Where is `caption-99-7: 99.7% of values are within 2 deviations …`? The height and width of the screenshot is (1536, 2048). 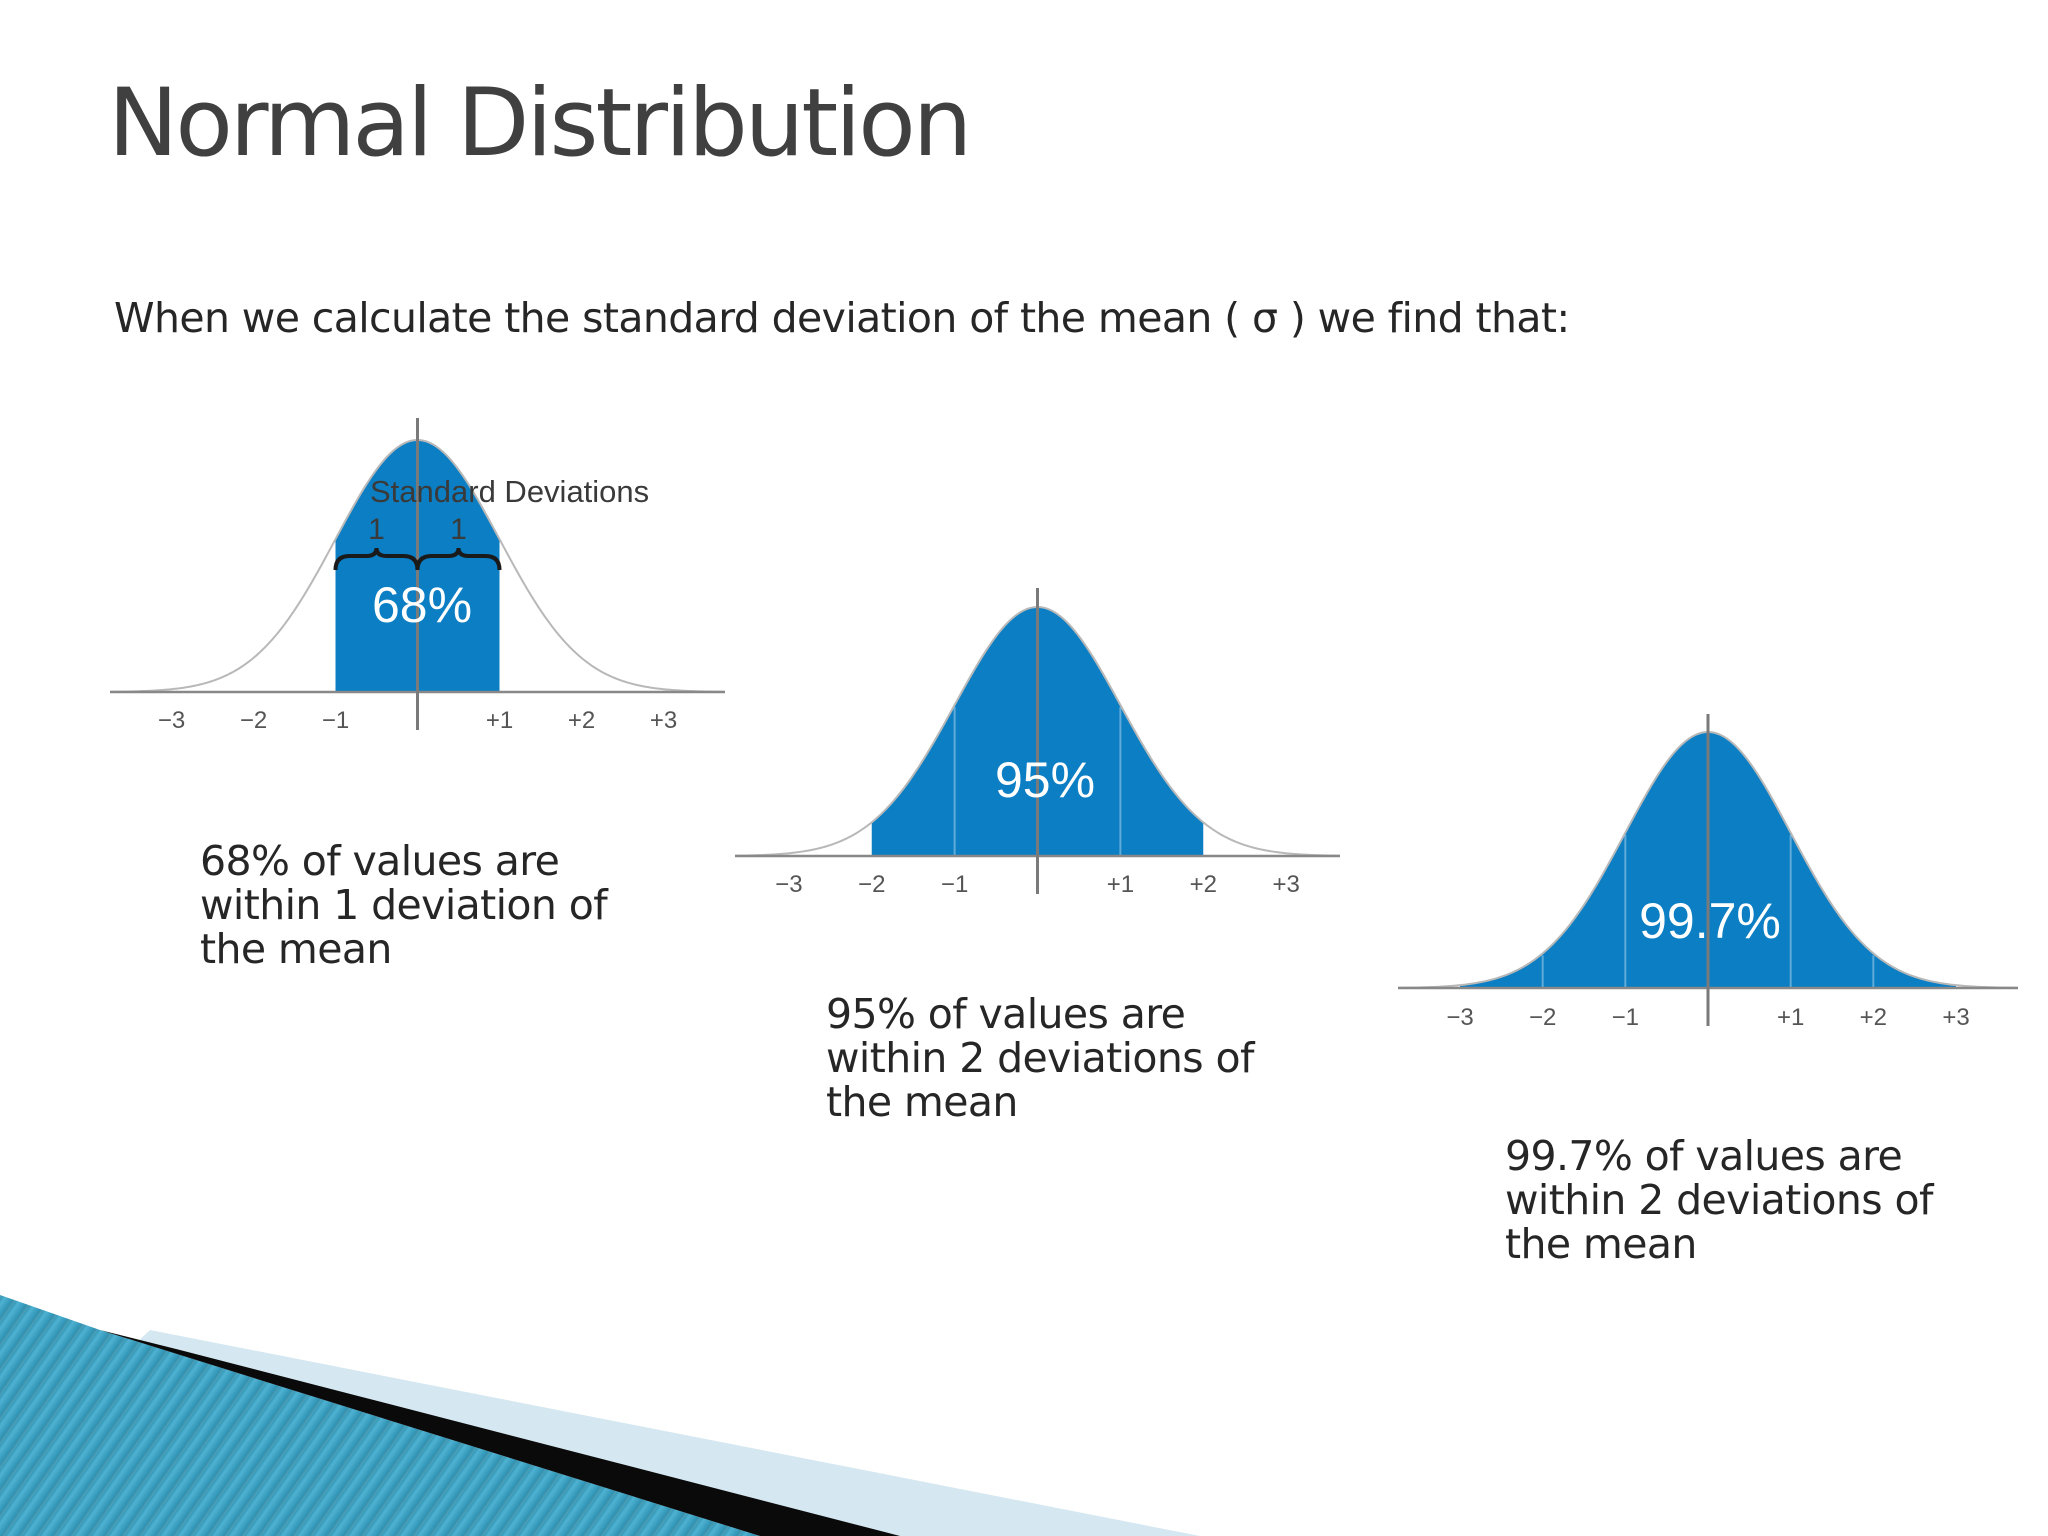
caption-99-7: 99.7% of values are within 2 deviations … is located at coordinates (1719, 1200).